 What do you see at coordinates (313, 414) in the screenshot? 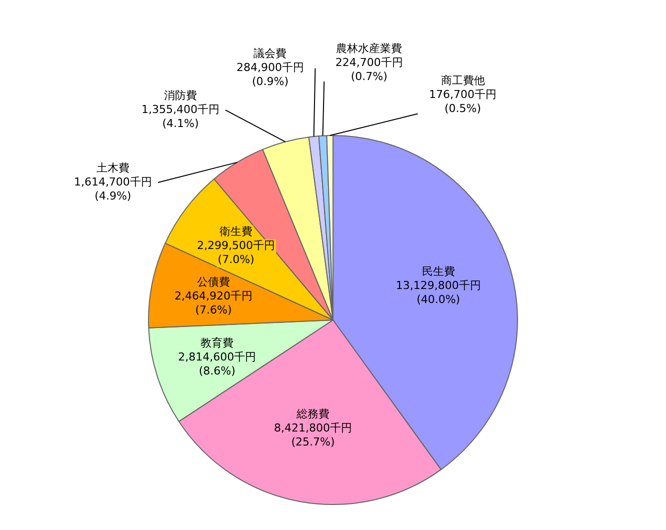
I see `slice-label: 総務費` at bounding box center [313, 414].